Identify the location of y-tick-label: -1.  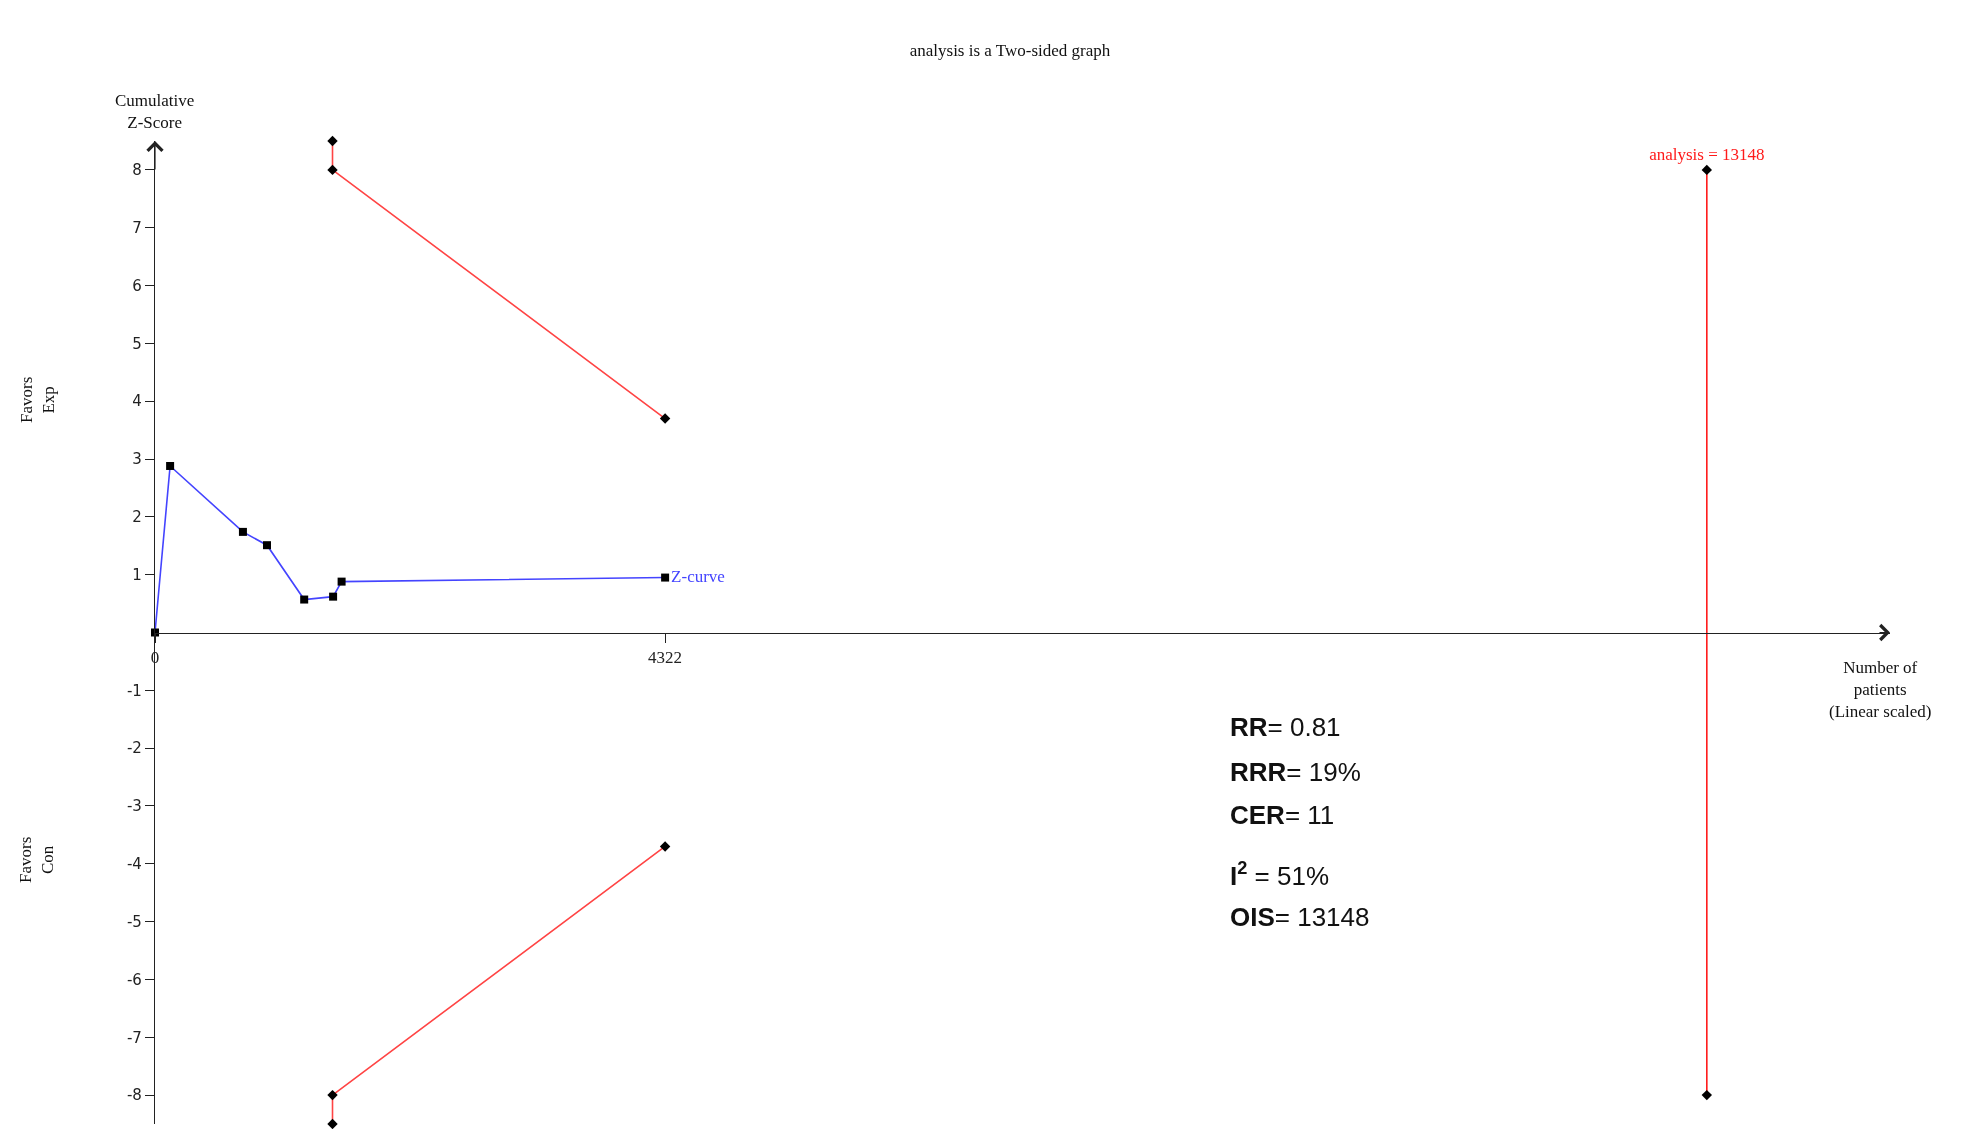
(134, 690).